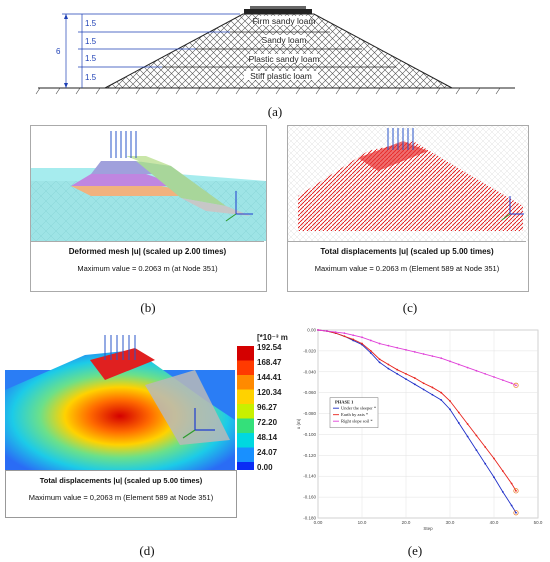 The width and height of the screenshot is (550, 562). I want to click on legend-value: 48.14, so click(267, 437).